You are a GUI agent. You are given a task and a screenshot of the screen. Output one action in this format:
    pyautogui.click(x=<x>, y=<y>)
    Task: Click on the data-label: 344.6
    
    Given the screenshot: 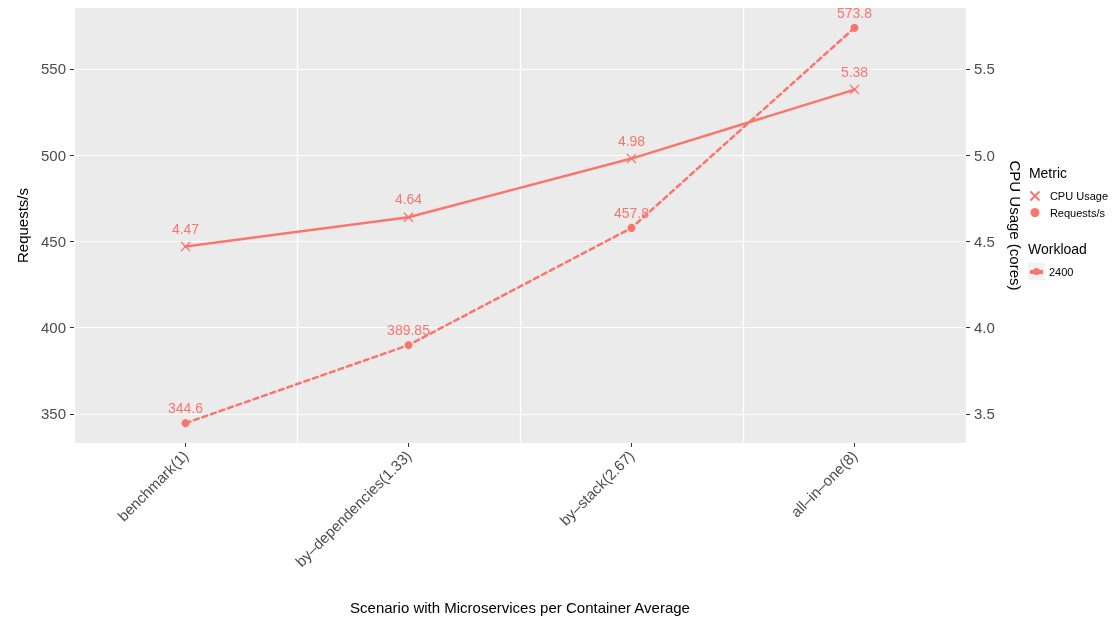 What is the action you would take?
    pyautogui.click(x=185, y=408)
    